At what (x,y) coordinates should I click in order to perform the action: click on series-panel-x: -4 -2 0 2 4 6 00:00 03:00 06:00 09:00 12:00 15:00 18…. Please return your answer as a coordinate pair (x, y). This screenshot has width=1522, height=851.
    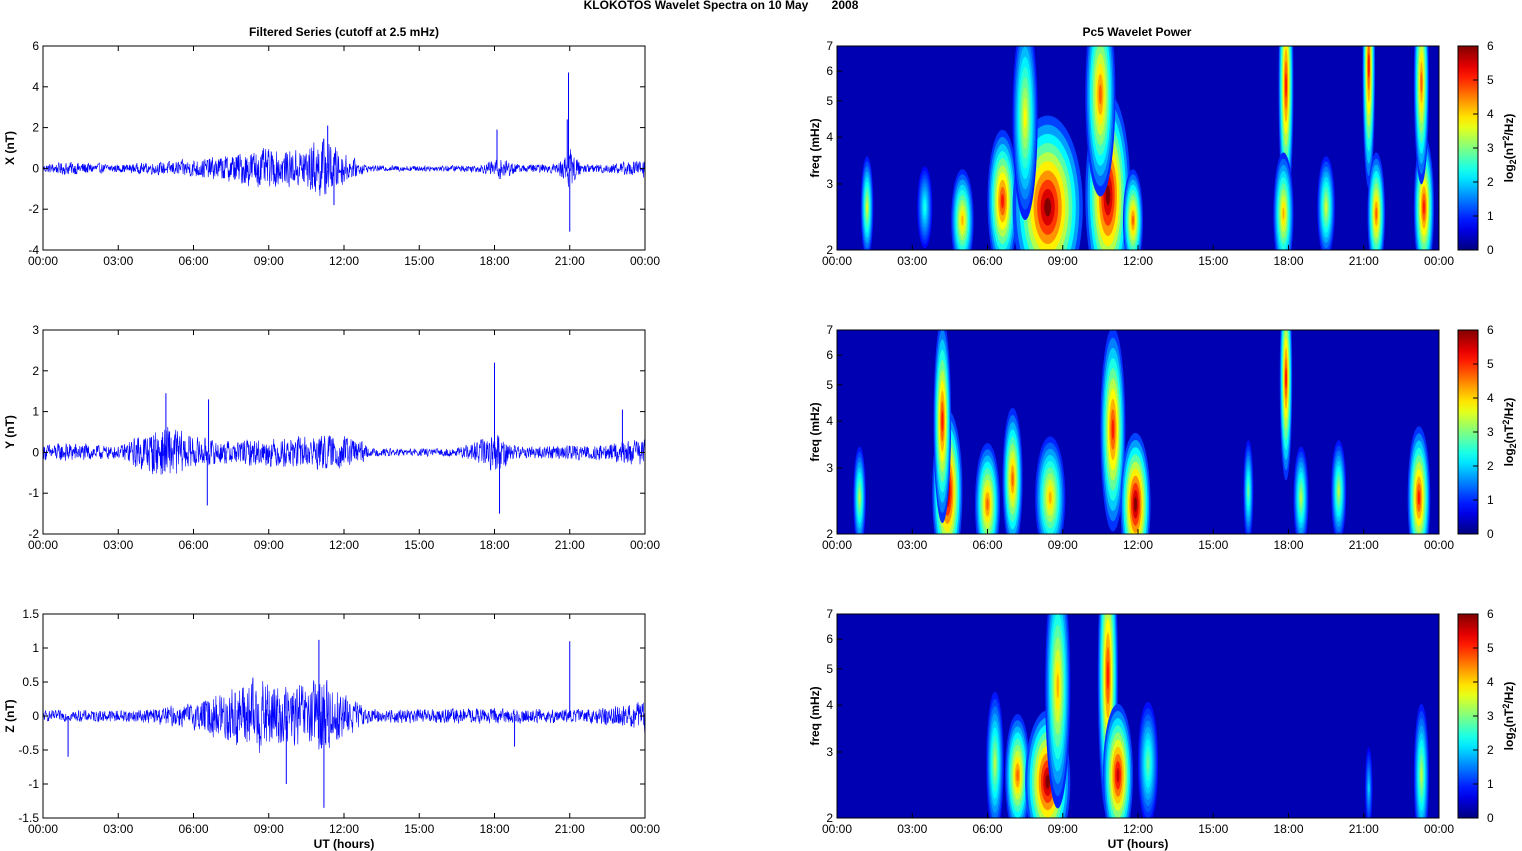
    Looking at the image, I should click on (331, 153).